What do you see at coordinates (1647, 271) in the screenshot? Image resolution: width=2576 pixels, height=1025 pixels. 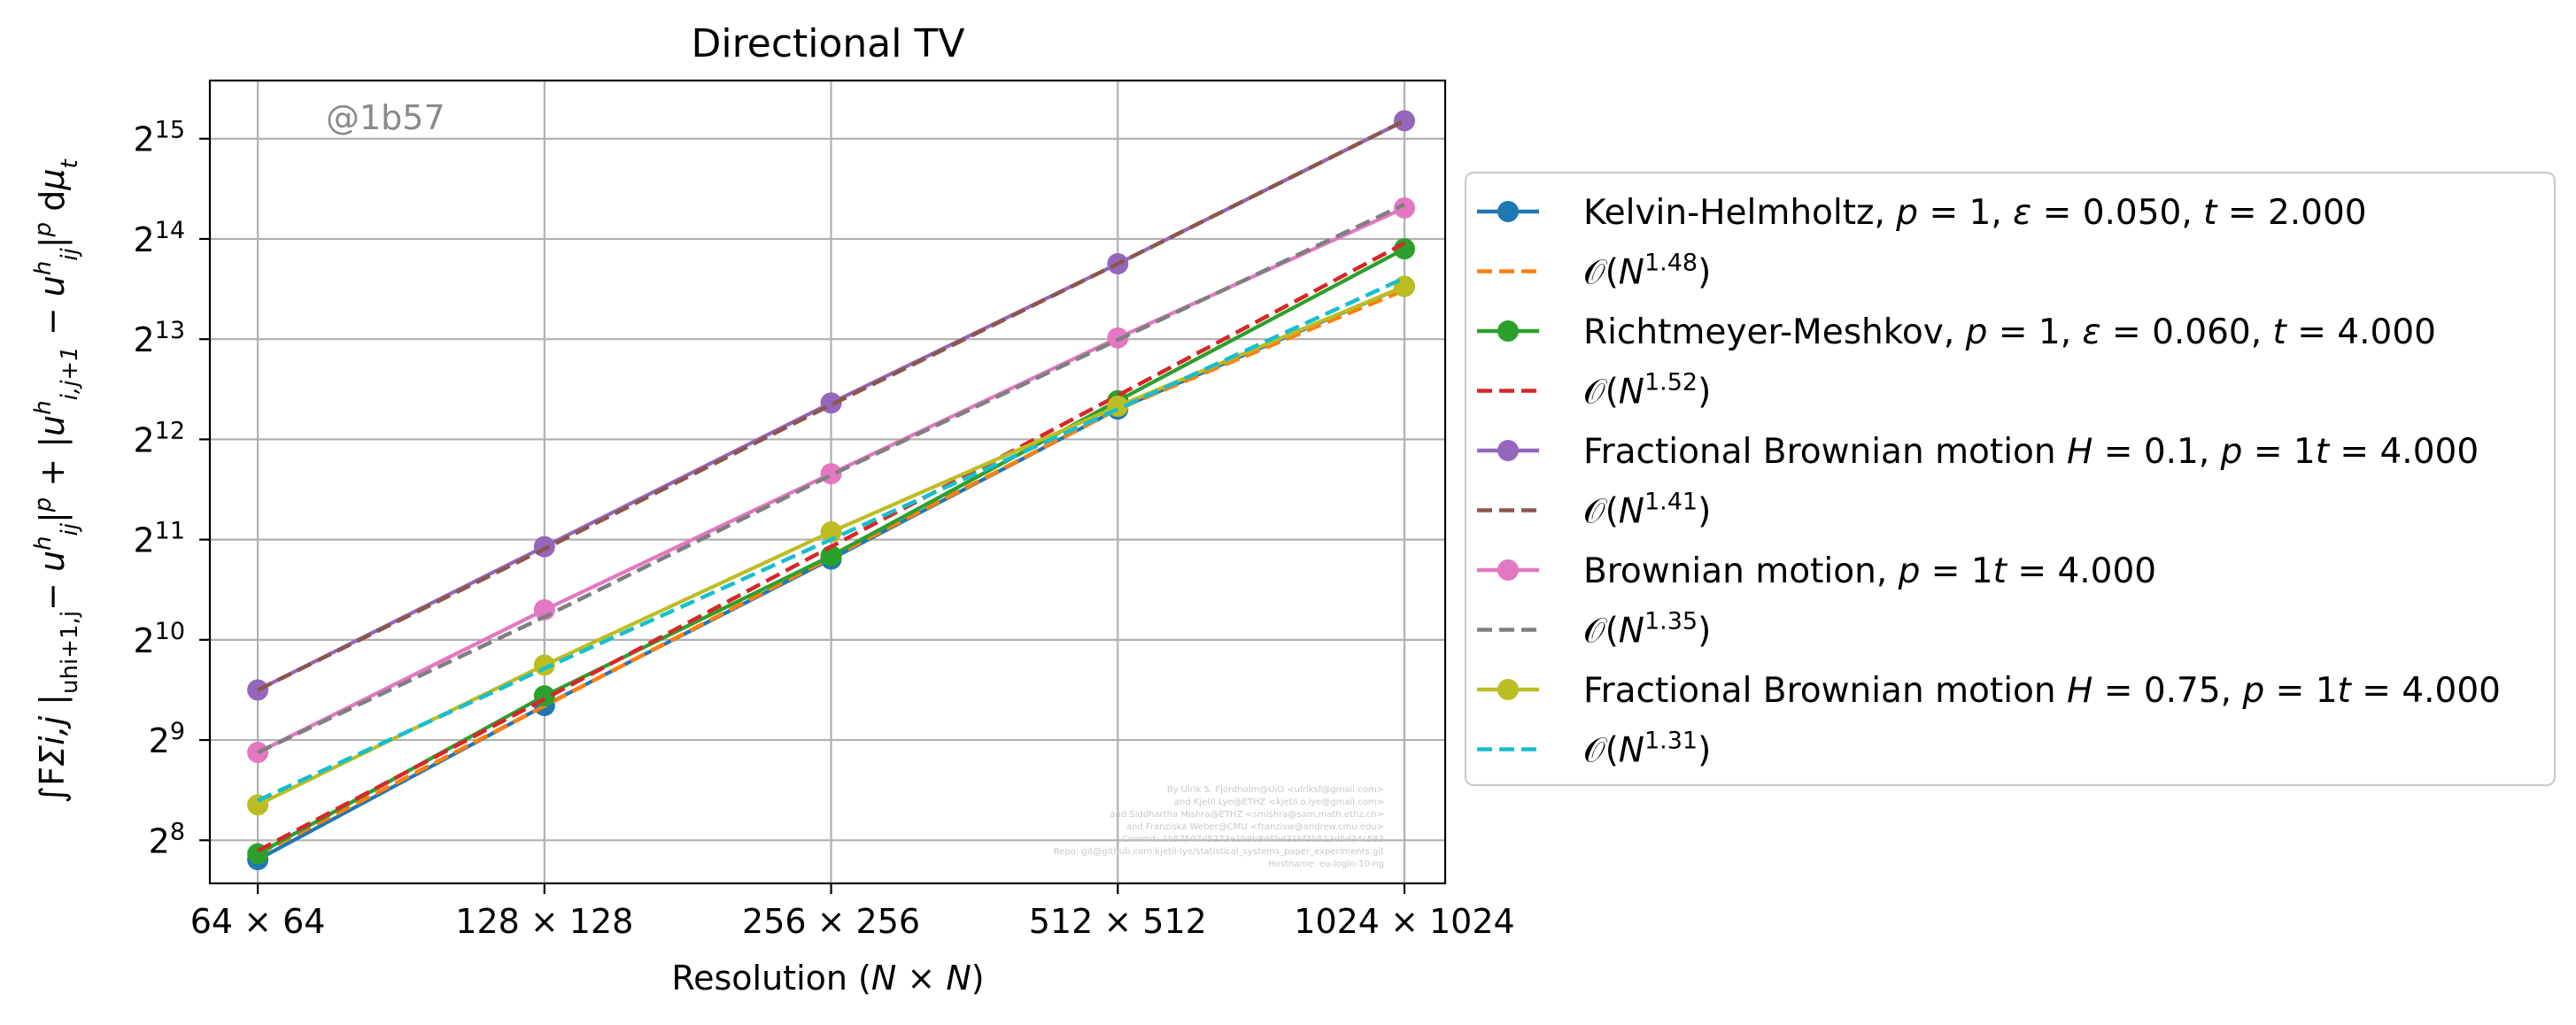 I see `legend-label: 𝒪(N1.48)` at bounding box center [1647, 271].